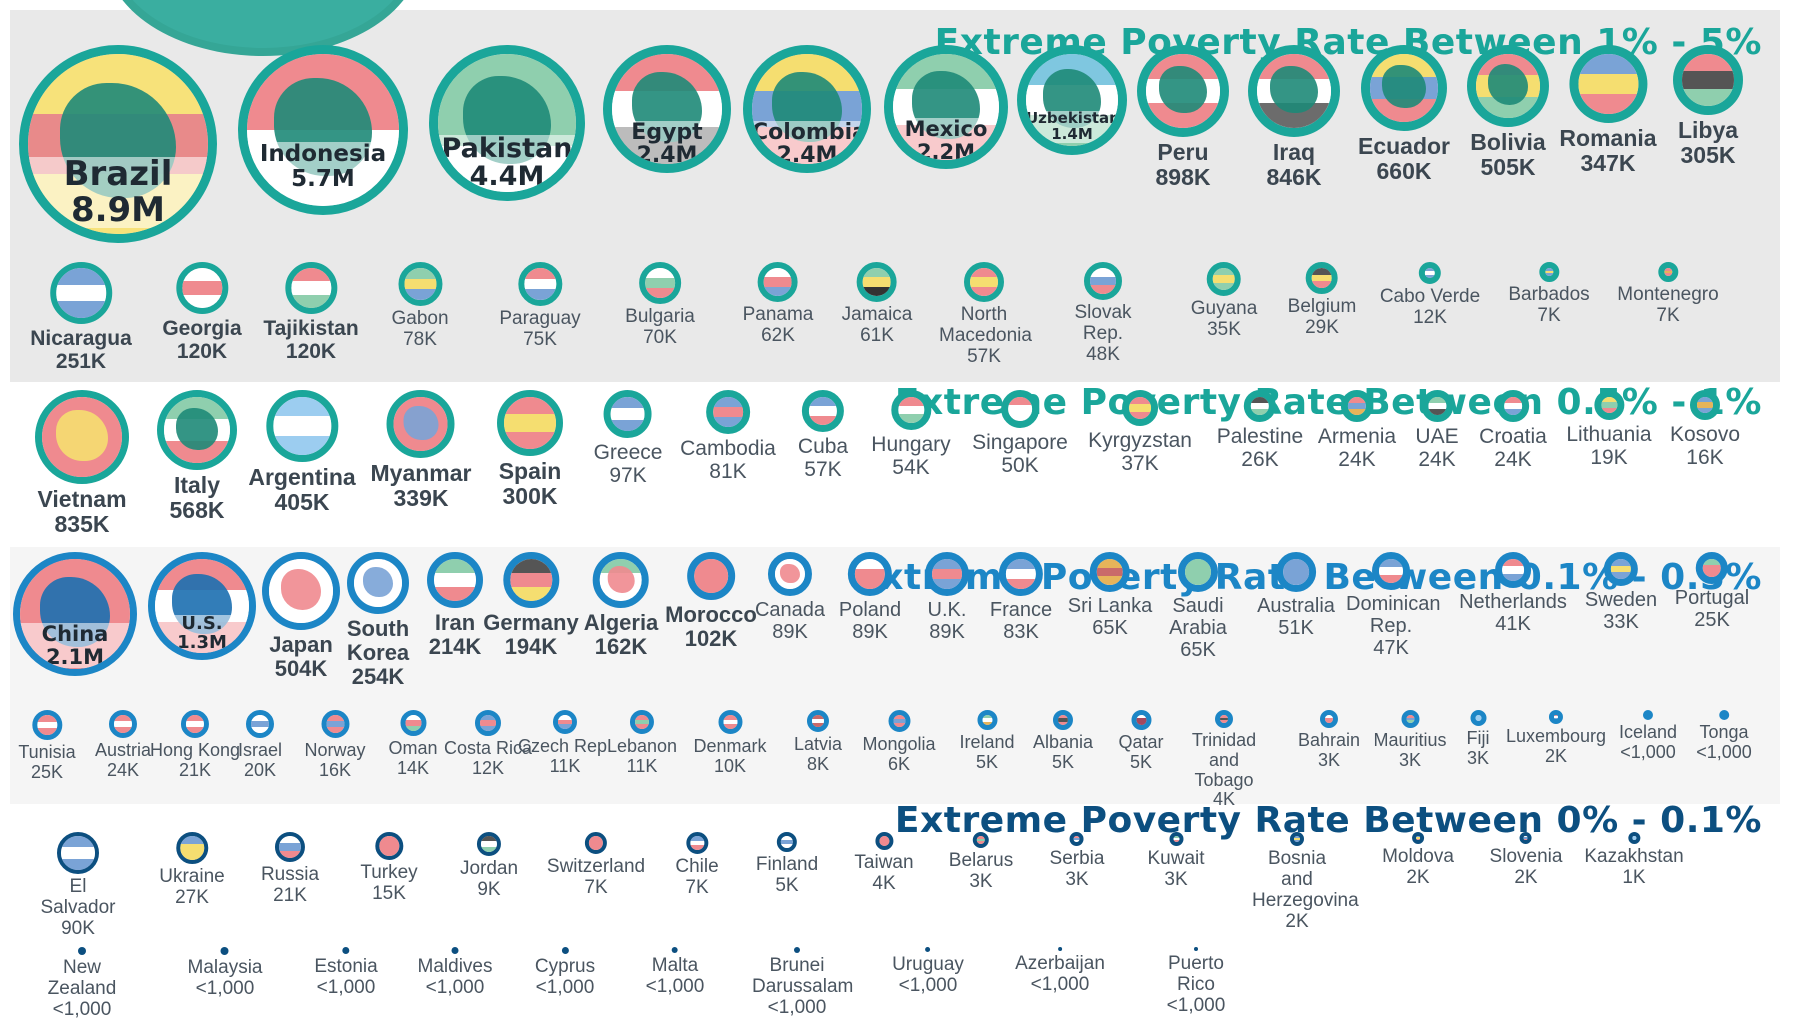 The image size is (1812, 1023). What do you see at coordinates (1513, 430) in the screenshot?
I see `country-item: Croatia 24K` at bounding box center [1513, 430].